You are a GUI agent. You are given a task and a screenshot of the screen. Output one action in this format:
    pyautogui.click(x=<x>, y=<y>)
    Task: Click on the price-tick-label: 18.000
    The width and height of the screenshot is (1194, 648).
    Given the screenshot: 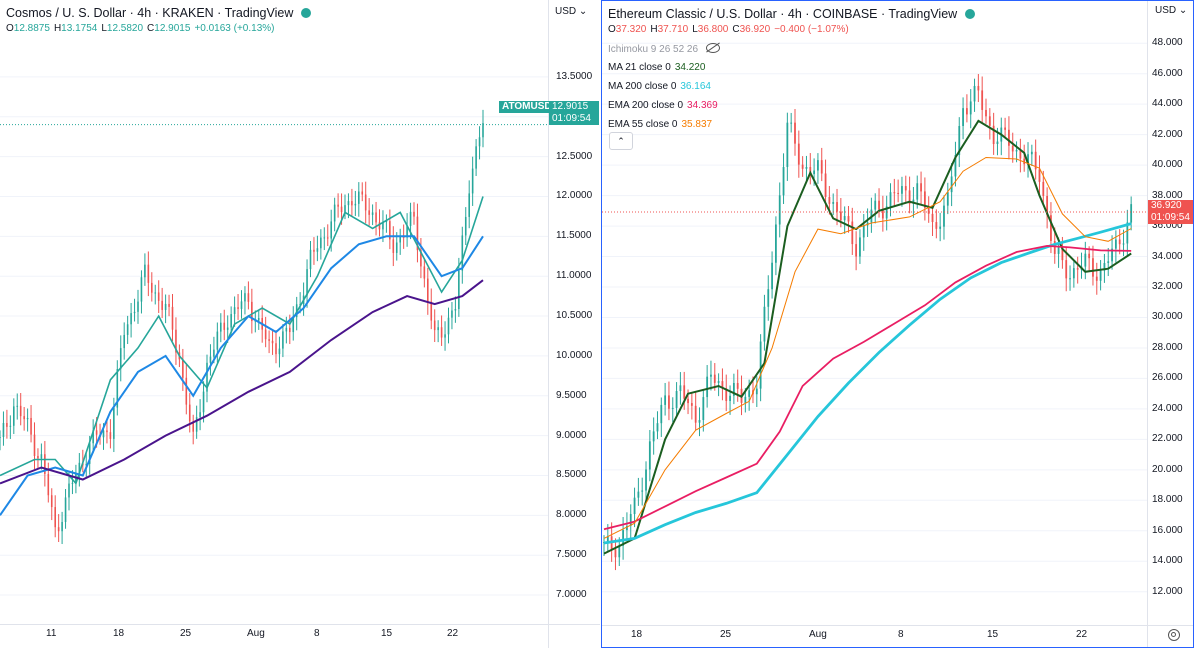 What is the action you would take?
    pyautogui.click(x=1167, y=500)
    